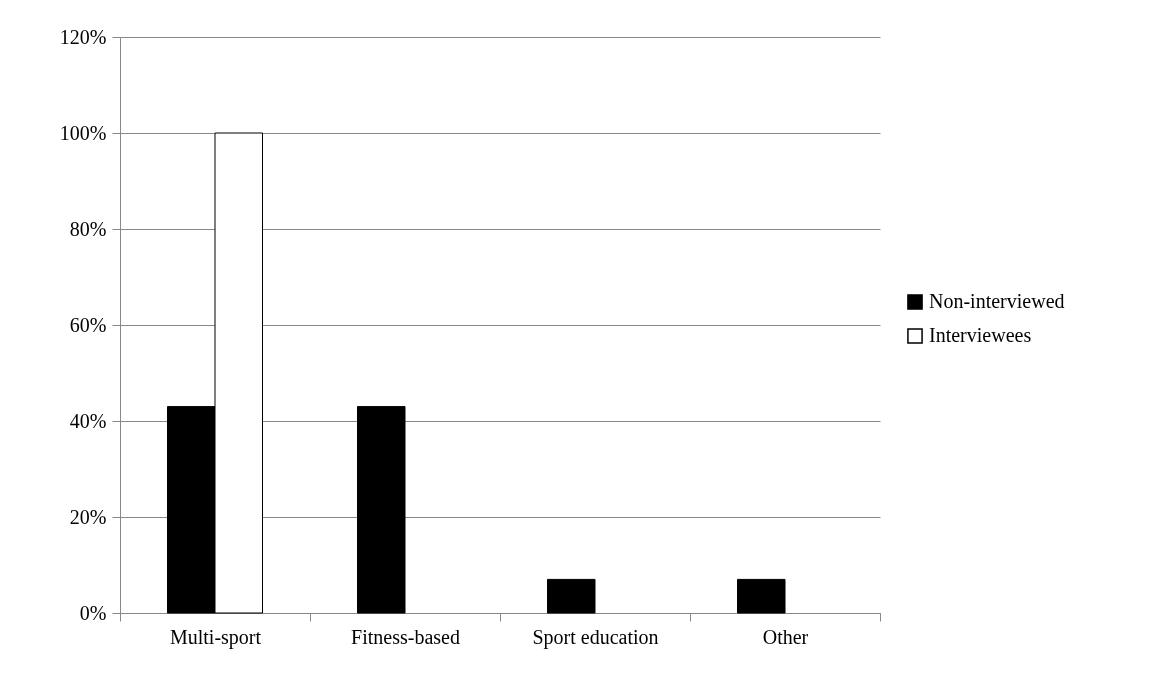  What do you see at coordinates (88, 324) in the screenshot?
I see `y-tick-label: 60%` at bounding box center [88, 324].